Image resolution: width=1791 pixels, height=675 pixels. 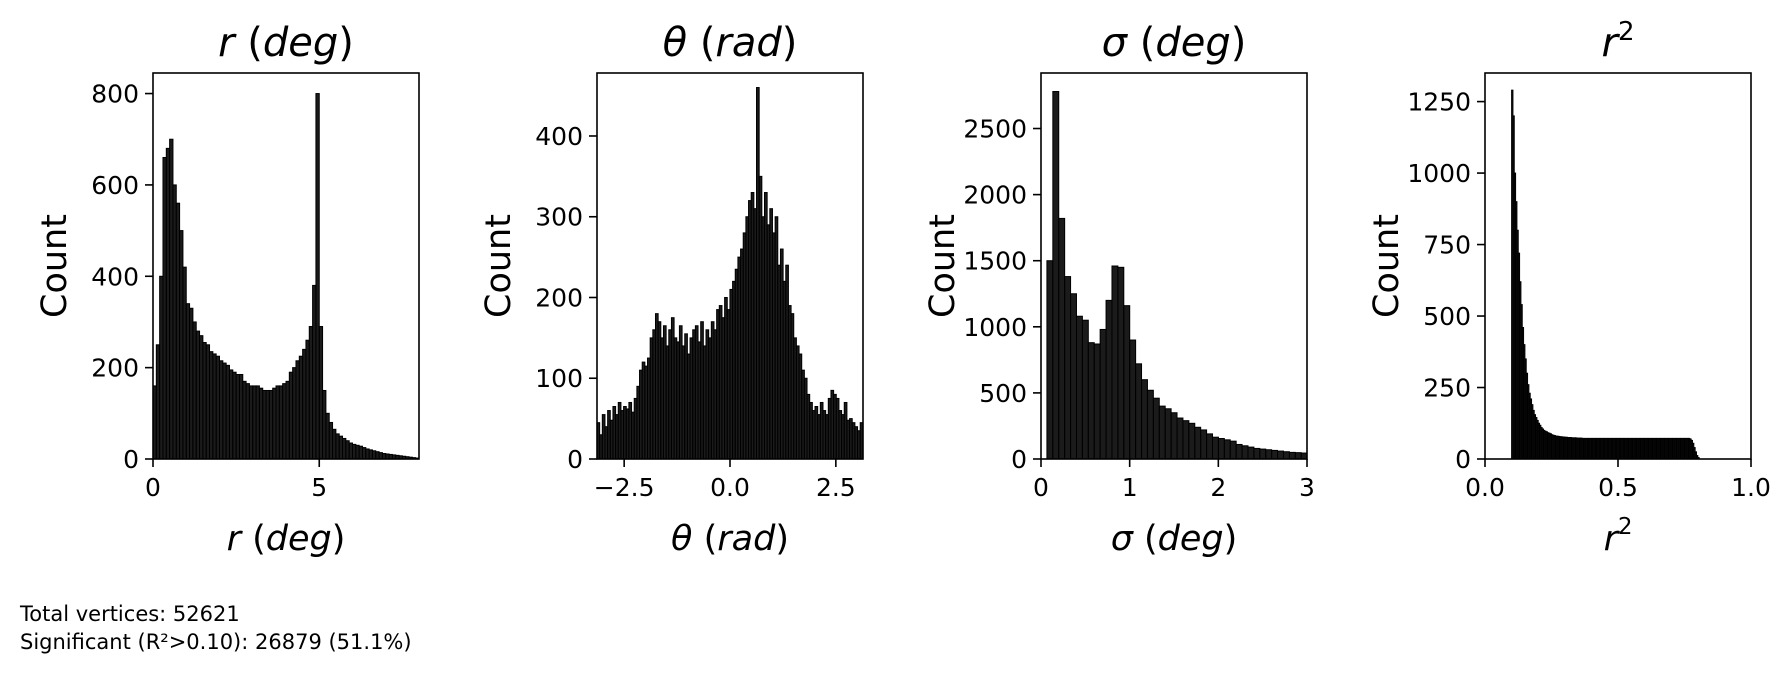 What do you see at coordinates (1439, 102) in the screenshot?
I see `y-tick-label: 1250` at bounding box center [1439, 102].